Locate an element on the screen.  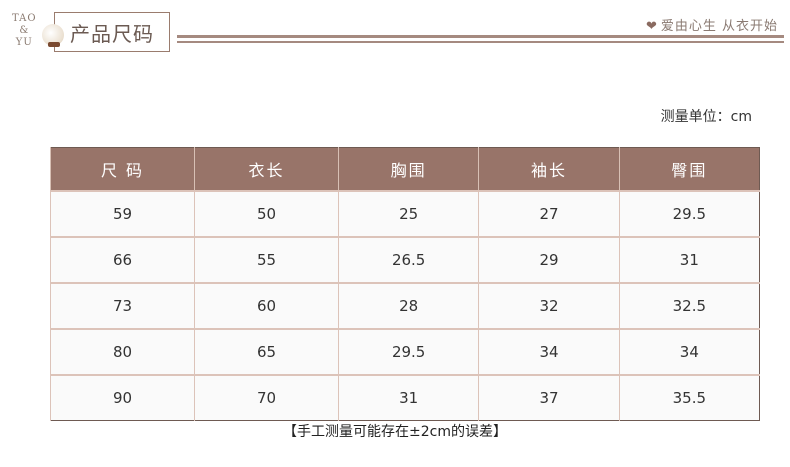
table-row: 80 65 29.5 34 34 is located at coordinates (405, 351).